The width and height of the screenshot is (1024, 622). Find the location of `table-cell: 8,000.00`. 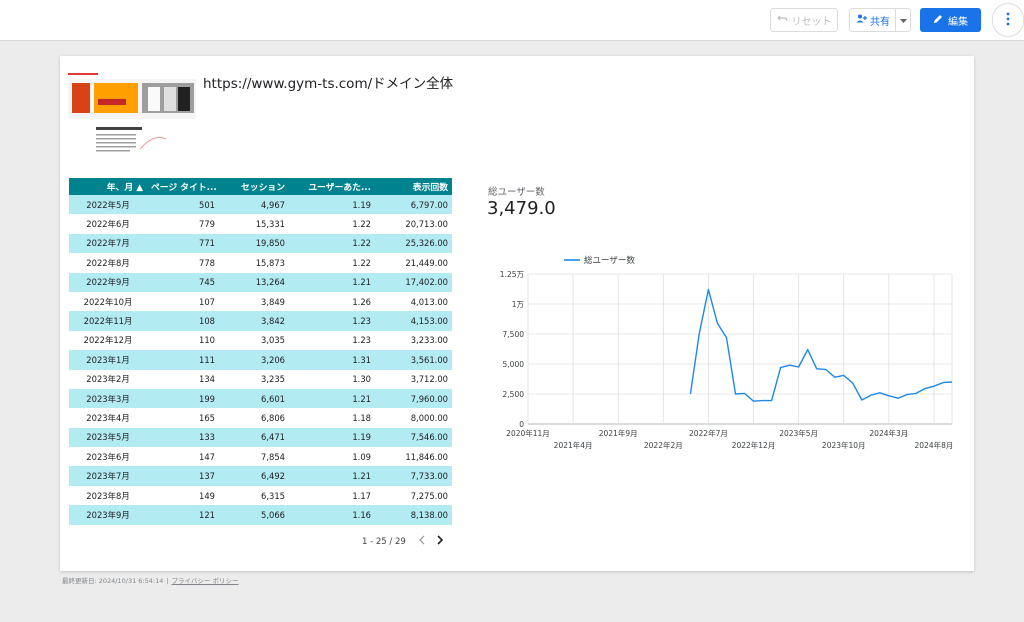

table-cell: 8,000.00 is located at coordinates (429, 417).